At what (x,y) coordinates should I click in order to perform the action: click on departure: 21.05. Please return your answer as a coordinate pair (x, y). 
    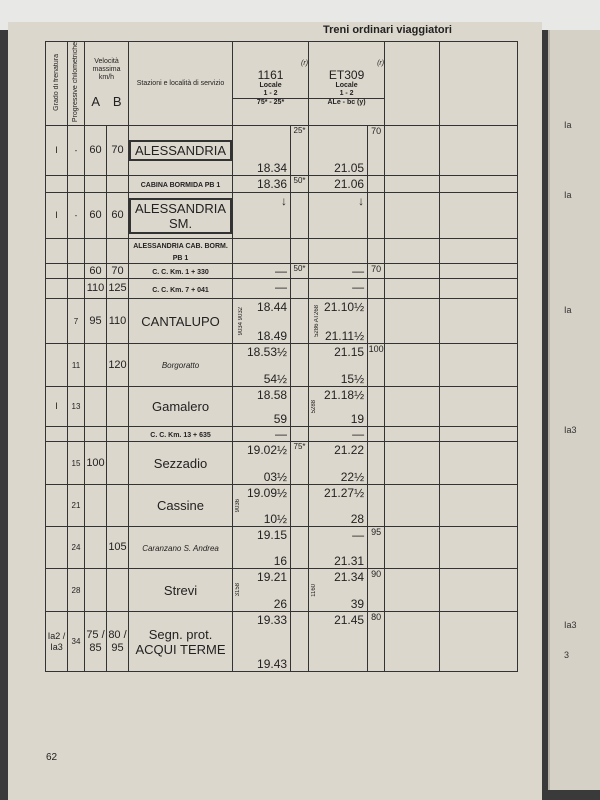
    Looking at the image, I should click on (349, 167).